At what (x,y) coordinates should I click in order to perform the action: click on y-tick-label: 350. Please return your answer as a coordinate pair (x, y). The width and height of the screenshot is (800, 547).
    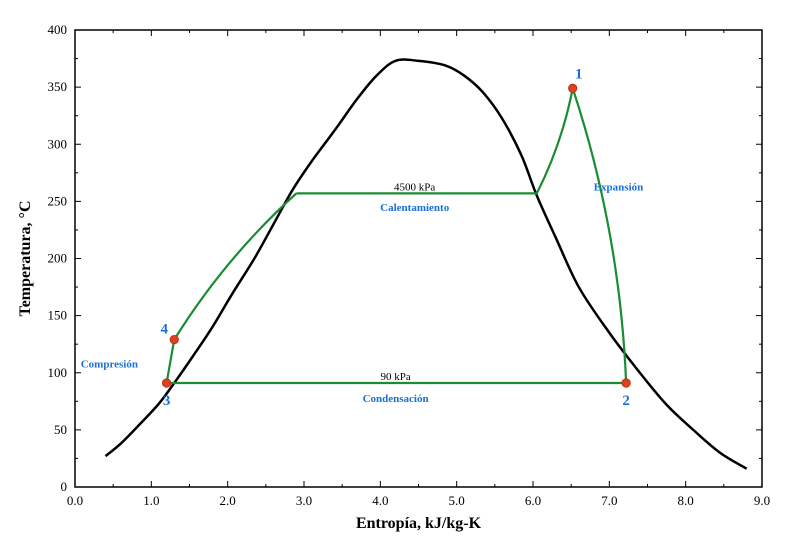
    Looking at the image, I should click on (58, 86).